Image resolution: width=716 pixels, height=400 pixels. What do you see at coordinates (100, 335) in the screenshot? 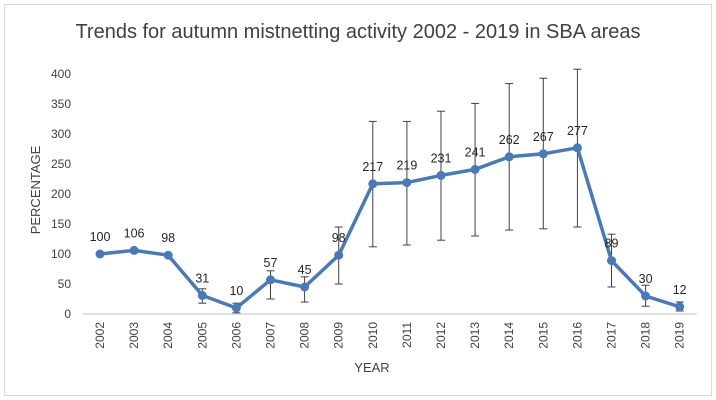
I see `x-tick-label: 2002` at bounding box center [100, 335].